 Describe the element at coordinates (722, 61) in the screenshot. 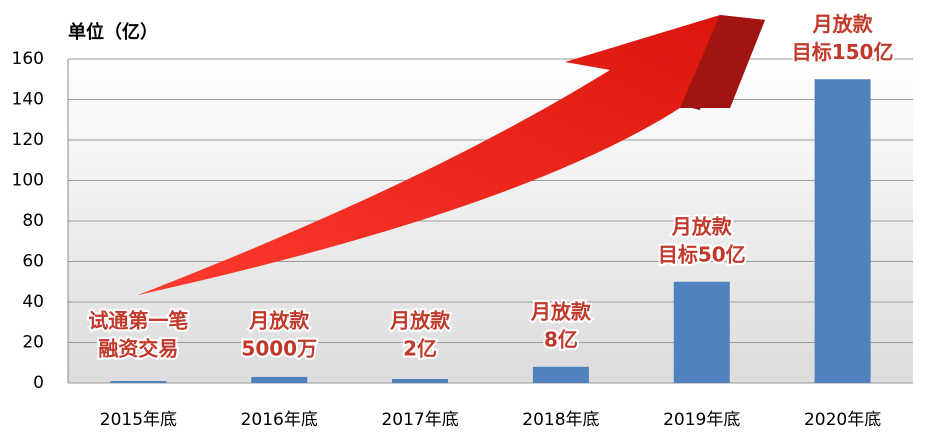

I see `arrow-head-side` at that location.